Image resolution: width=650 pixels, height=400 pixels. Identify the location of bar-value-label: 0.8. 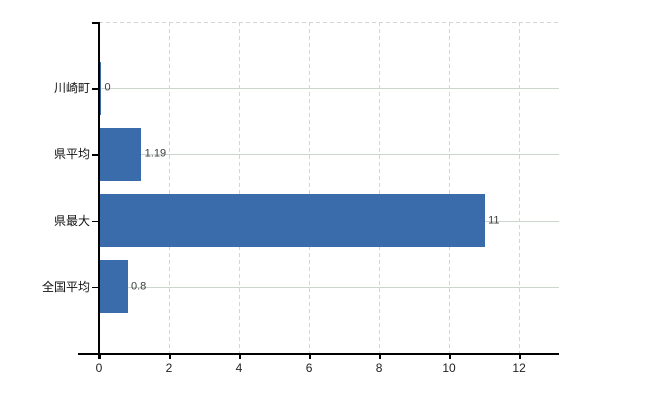
(139, 286).